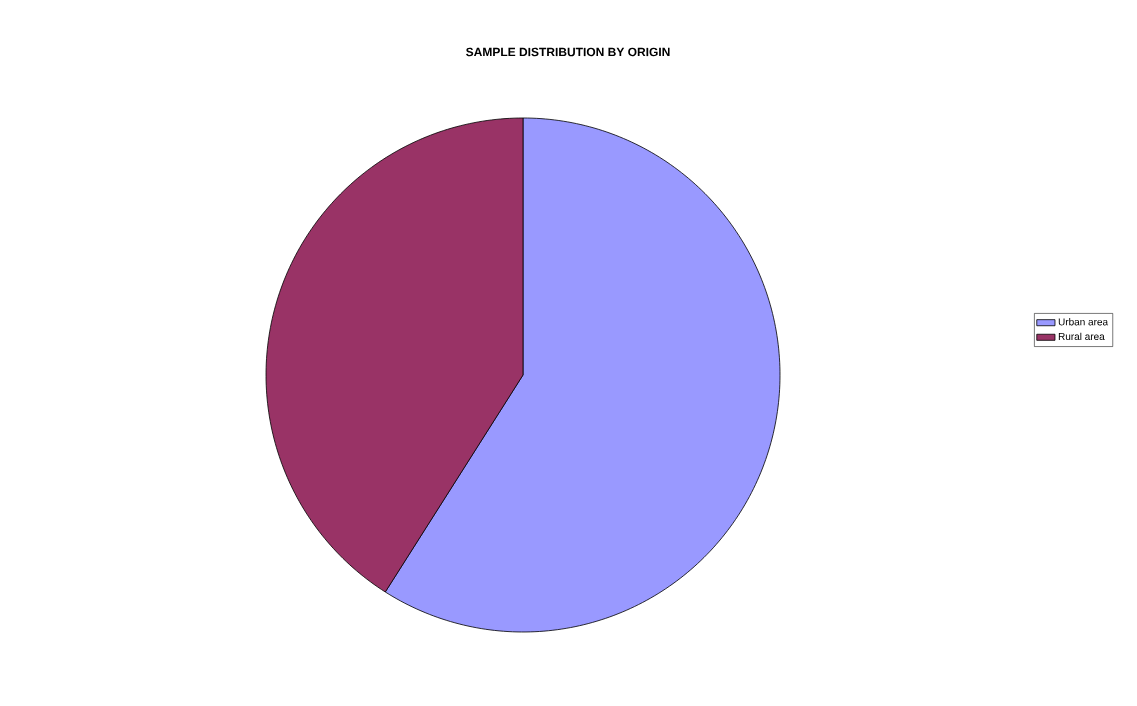 This screenshot has width=1137, height=706. What do you see at coordinates (1083, 322) in the screenshot?
I see `legend-label: Urban area` at bounding box center [1083, 322].